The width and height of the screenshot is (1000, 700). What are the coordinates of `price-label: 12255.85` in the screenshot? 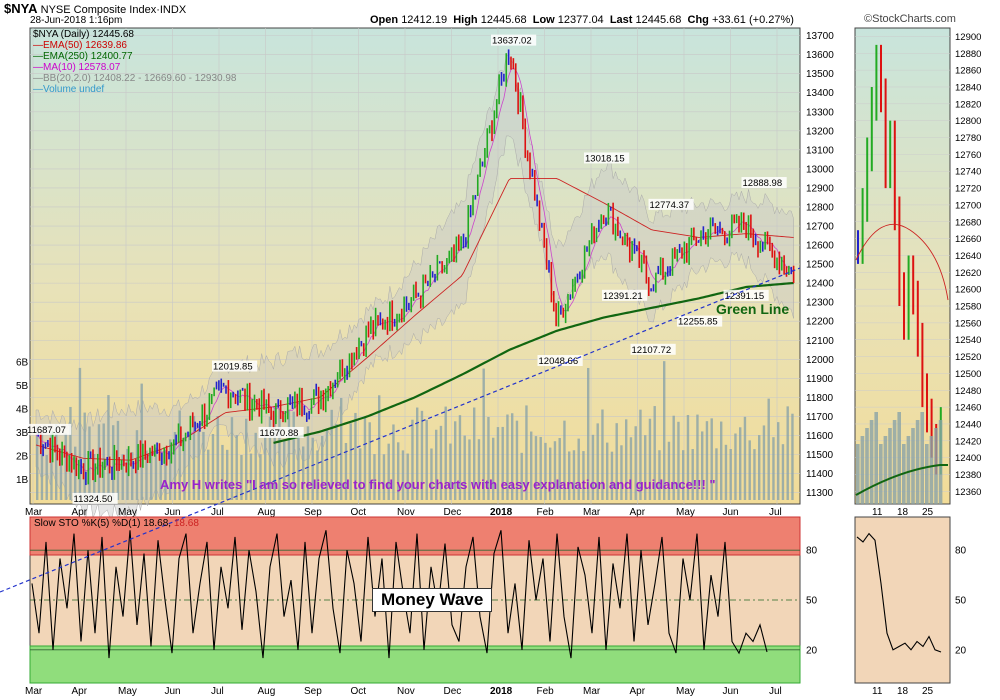 It's located at (698, 322).